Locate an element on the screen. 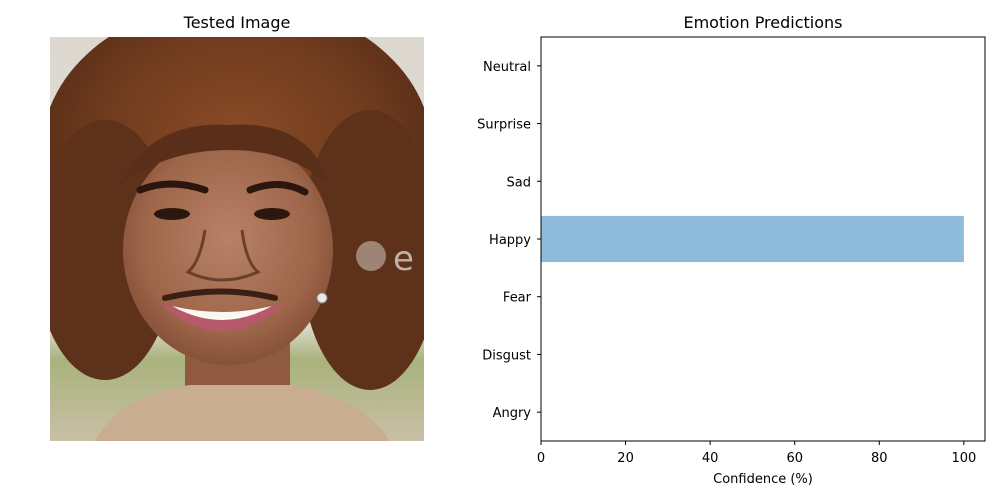 The width and height of the screenshot is (1000, 500). x-tick-label: 40 is located at coordinates (710, 458).